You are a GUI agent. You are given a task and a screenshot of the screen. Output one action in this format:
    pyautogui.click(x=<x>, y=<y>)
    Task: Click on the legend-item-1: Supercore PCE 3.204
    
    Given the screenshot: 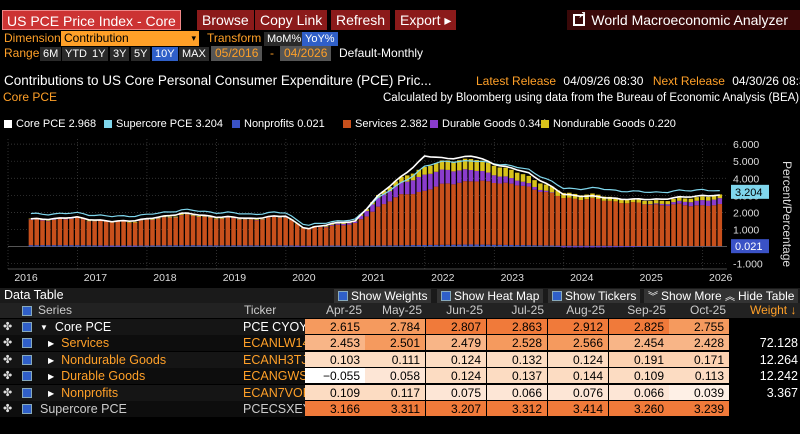 What is the action you would take?
    pyautogui.click(x=163, y=124)
    